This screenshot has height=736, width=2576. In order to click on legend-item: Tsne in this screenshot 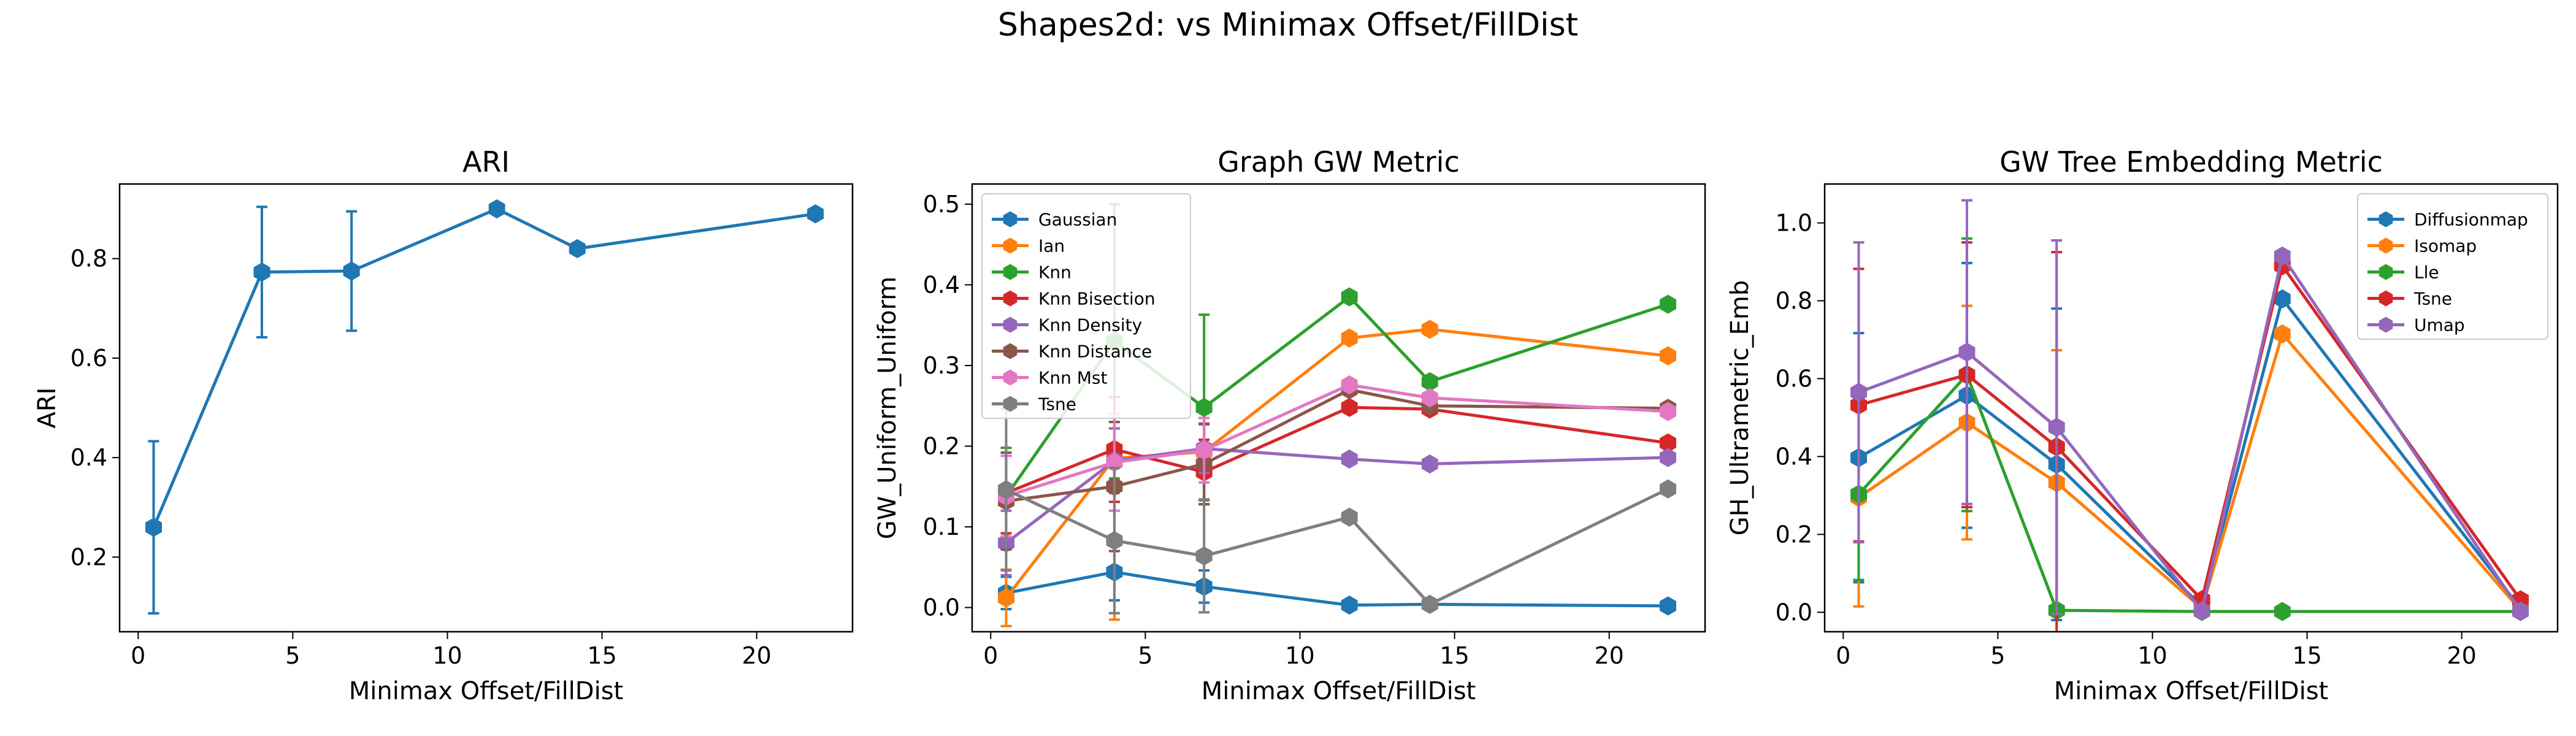, I will do `click(2409, 299)`.